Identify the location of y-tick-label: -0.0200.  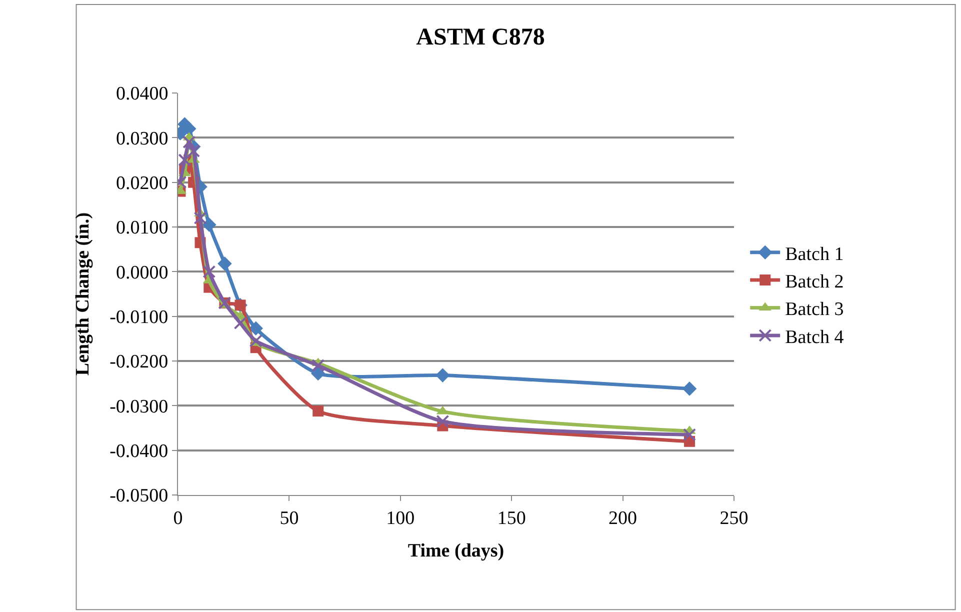
(139, 362).